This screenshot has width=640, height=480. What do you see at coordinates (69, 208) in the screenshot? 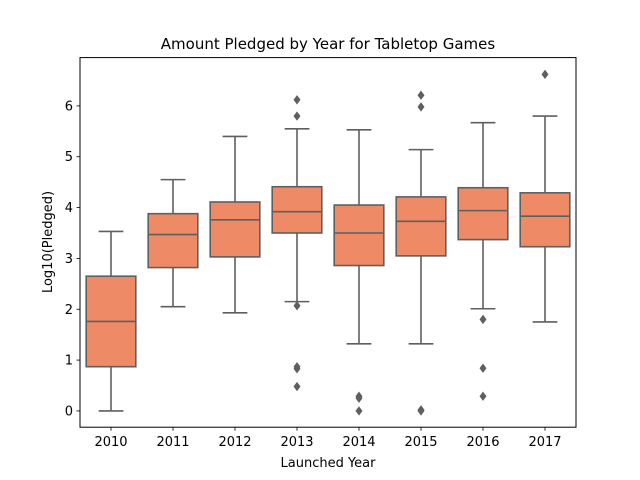
I see `y-tick-label: 4` at bounding box center [69, 208].